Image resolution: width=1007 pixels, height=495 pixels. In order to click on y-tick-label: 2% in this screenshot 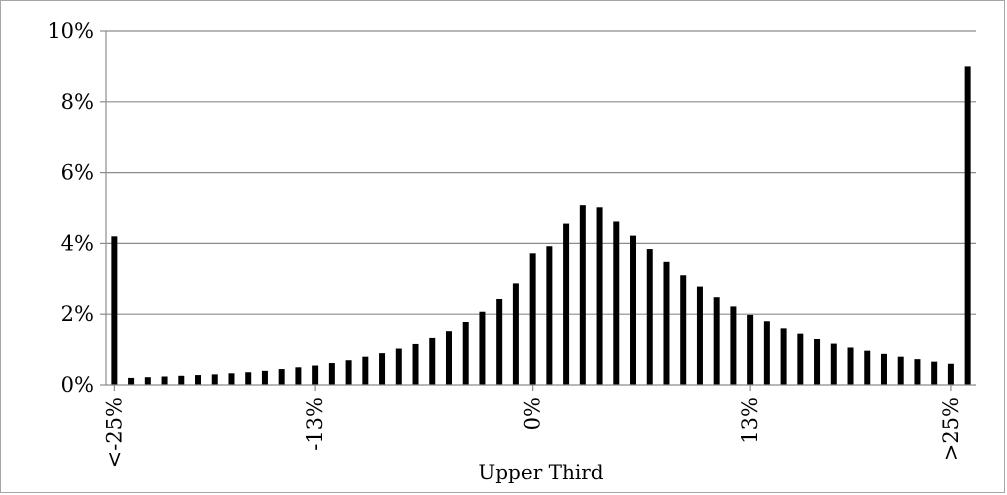, I will do `click(77, 314)`.